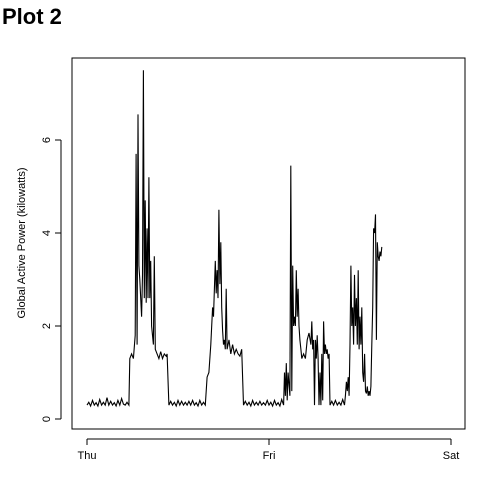 The height and width of the screenshot is (480, 480). What do you see at coordinates (32, 16) in the screenshot?
I see `page-title: Plot 2` at bounding box center [32, 16].